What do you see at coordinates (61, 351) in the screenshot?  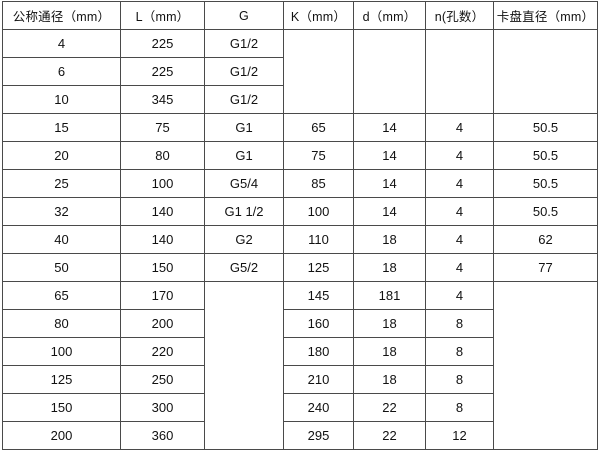 I see `cell-nominal-diameter: 100` at bounding box center [61, 351].